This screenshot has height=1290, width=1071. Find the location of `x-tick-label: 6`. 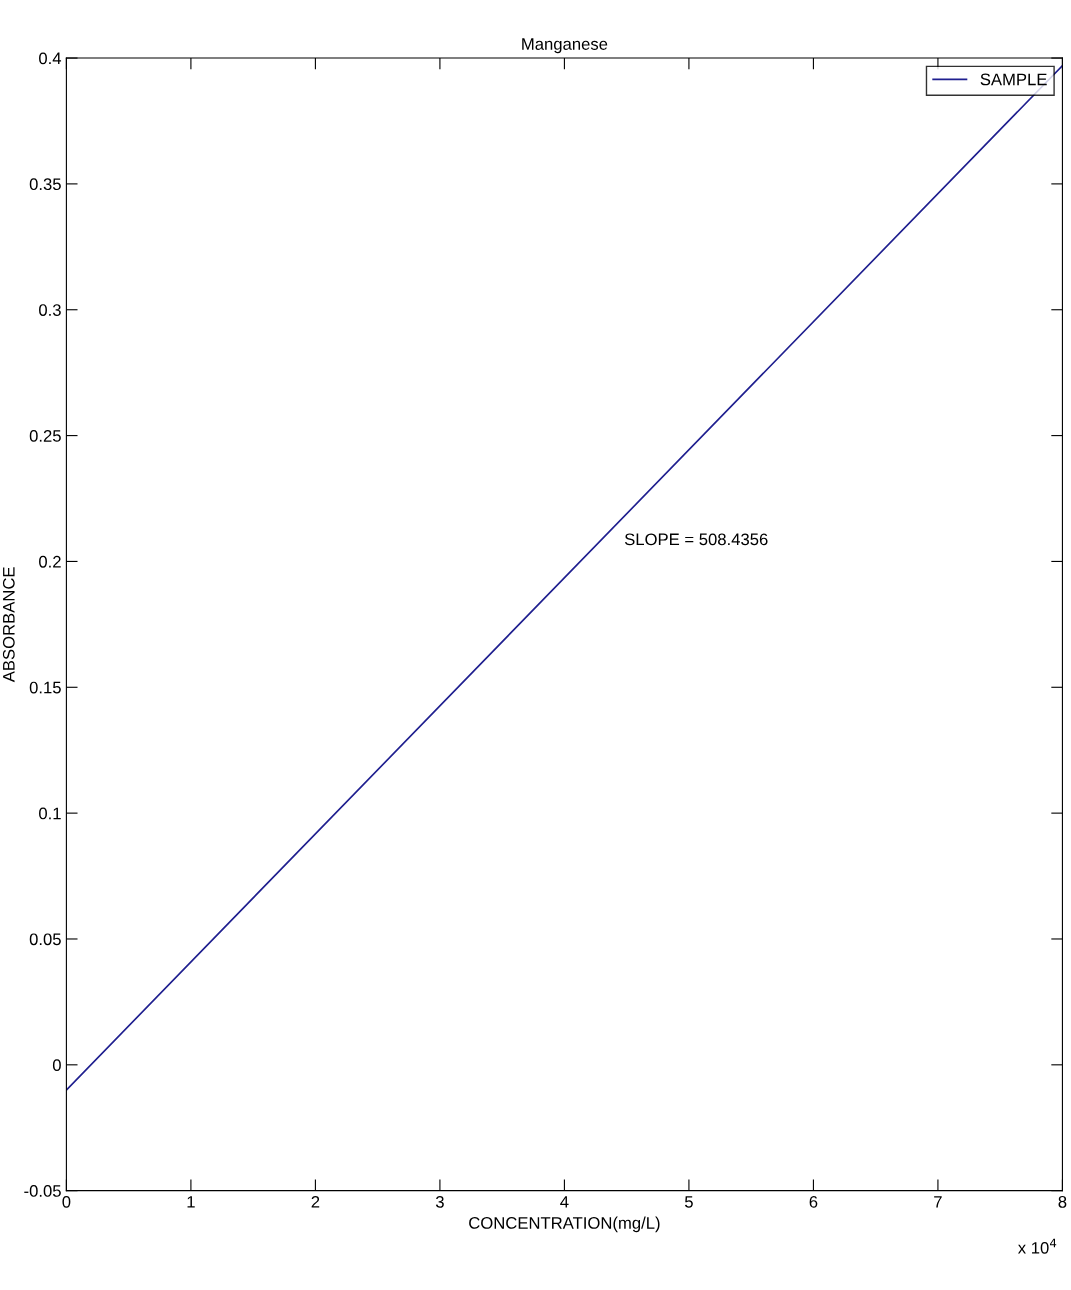

x-tick-label: 6 is located at coordinates (813, 1201).